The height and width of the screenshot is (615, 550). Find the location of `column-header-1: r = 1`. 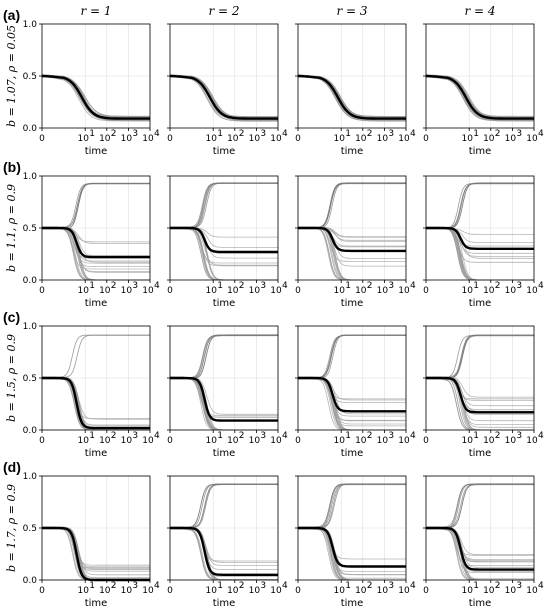

column-header-1: r = 1 is located at coordinates (95, 11).